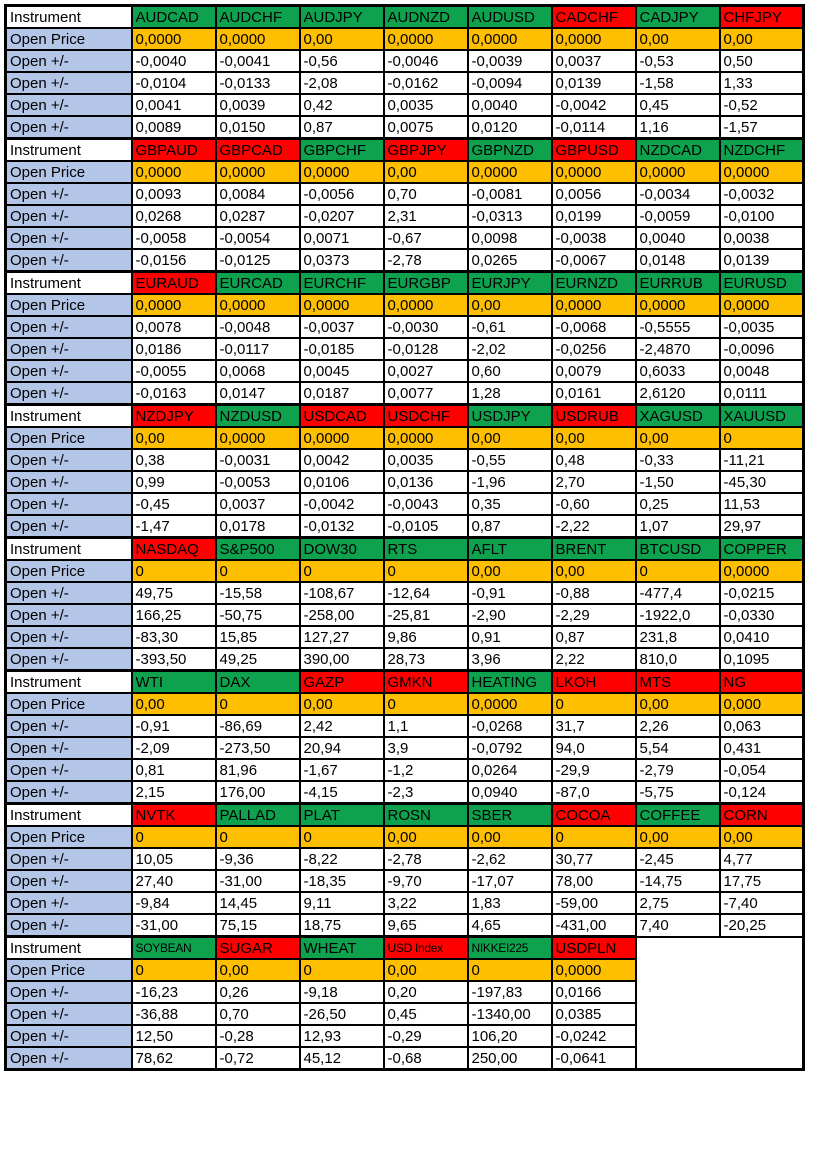 The height and width of the screenshot is (1173, 818). What do you see at coordinates (593, 1036) in the screenshot?
I see `change-value-cell: -0,0242` at bounding box center [593, 1036].